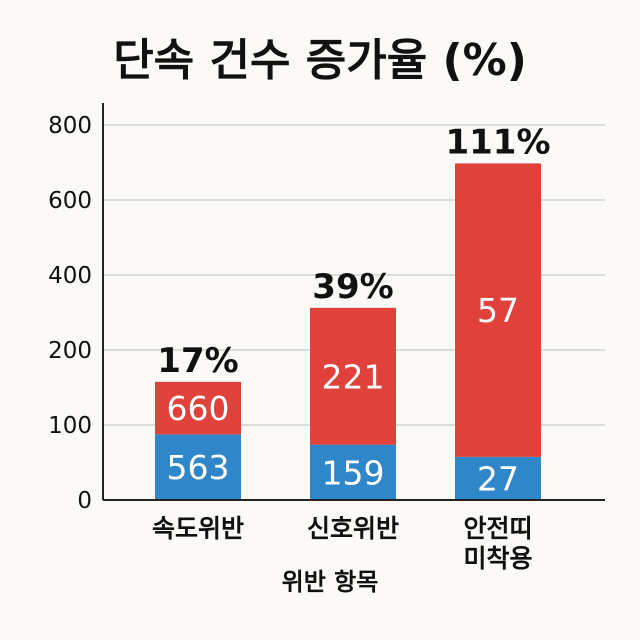 This screenshot has width=640, height=640. I want to click on bar-value-label-1-2: 660, so click(198, 408).